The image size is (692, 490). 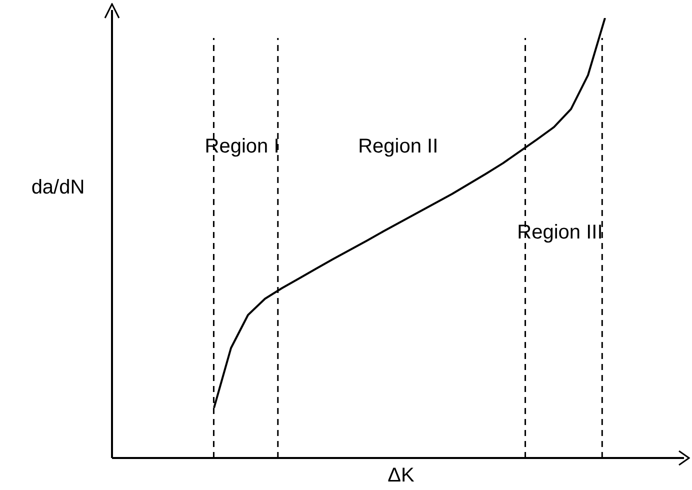 I want to click on annotation: Region I, so click(x=242, y=147).